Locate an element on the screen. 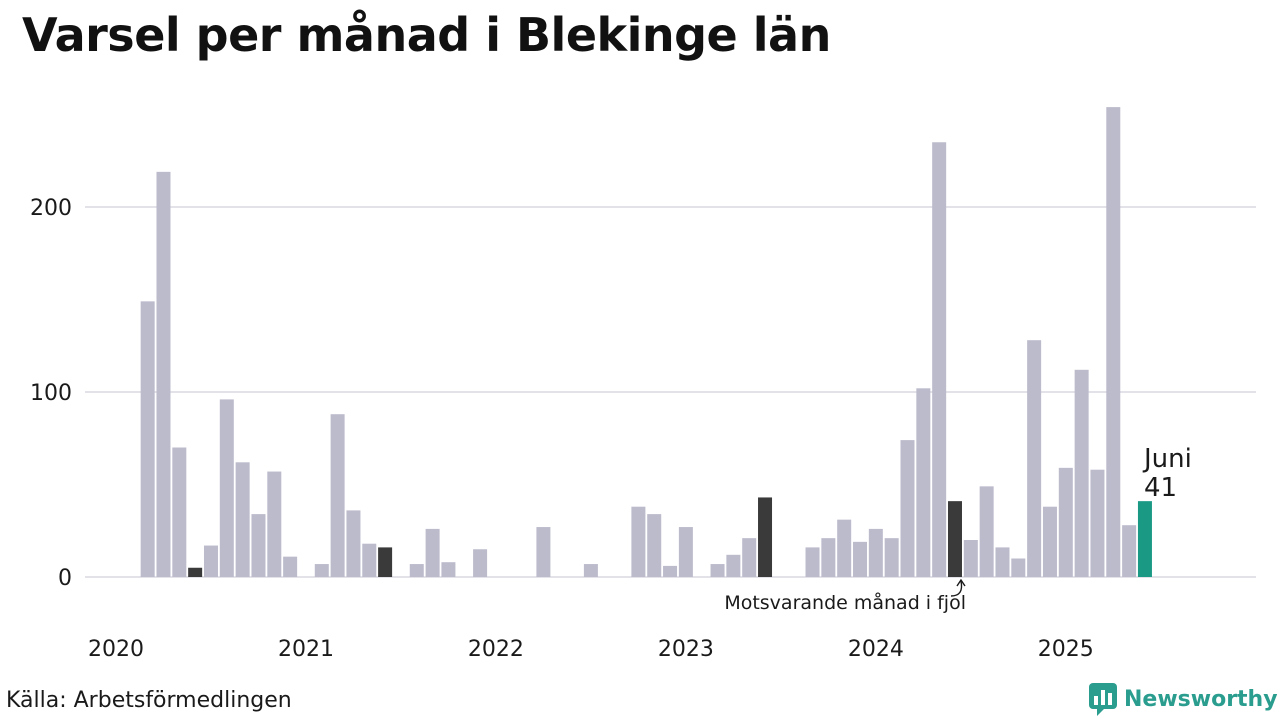 The width and height of the screenshot is (1280, 720). current-month-label: Juni is located at coordinates (1167, 459).